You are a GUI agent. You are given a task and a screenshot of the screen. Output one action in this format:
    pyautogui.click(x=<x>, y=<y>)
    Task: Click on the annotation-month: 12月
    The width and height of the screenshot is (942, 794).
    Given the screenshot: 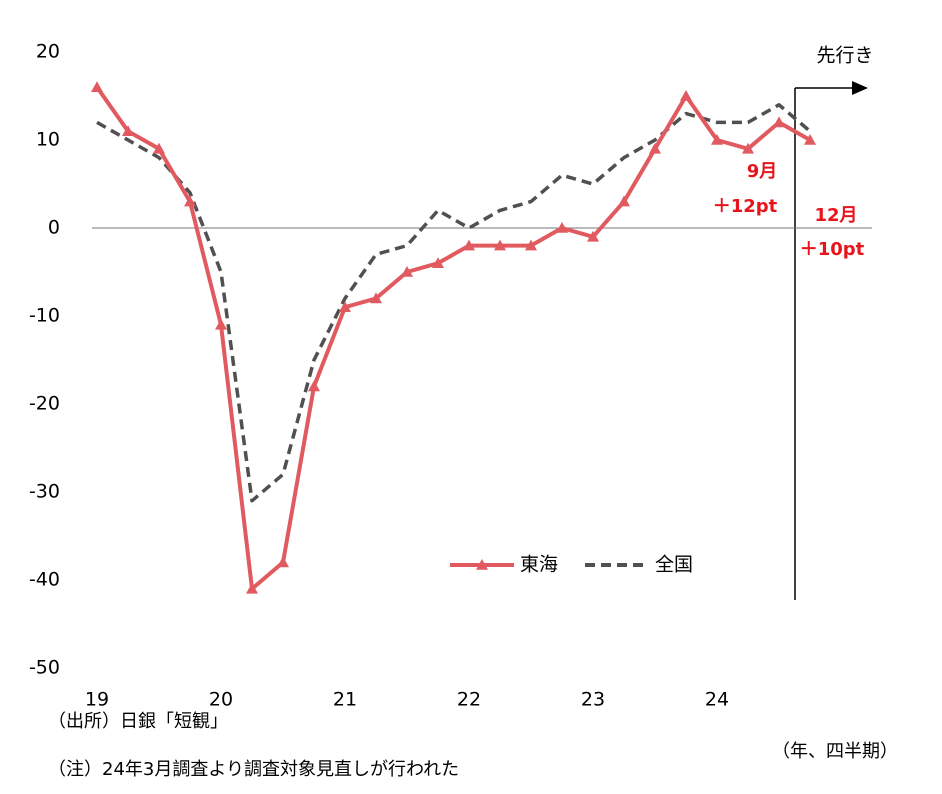 What is the action you would take?
    pyautogui.click(x=835, y=215)
    